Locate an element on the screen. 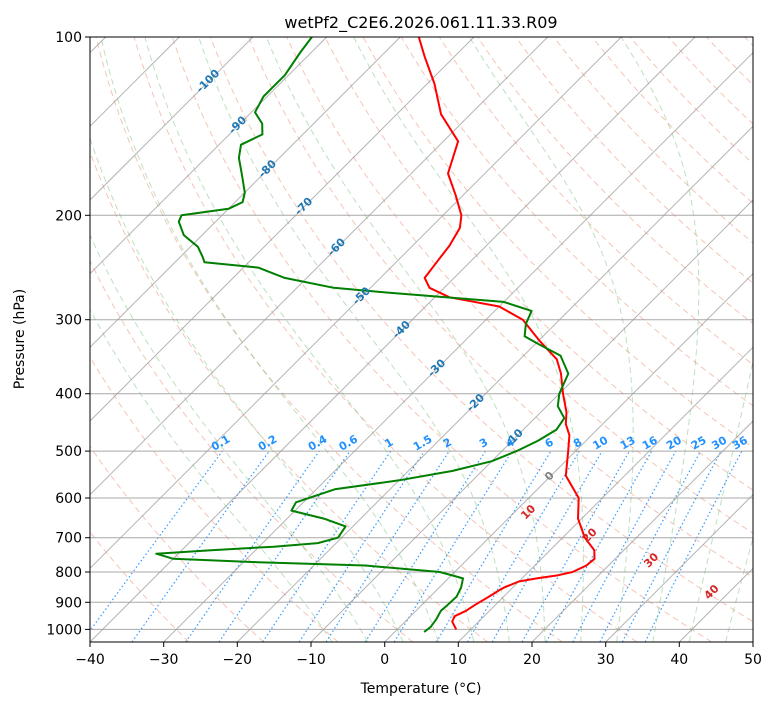 Image resolution: width=775 pixels, height=708 pixels. y-tick-label: 400 is located at coordinates (68, 395).